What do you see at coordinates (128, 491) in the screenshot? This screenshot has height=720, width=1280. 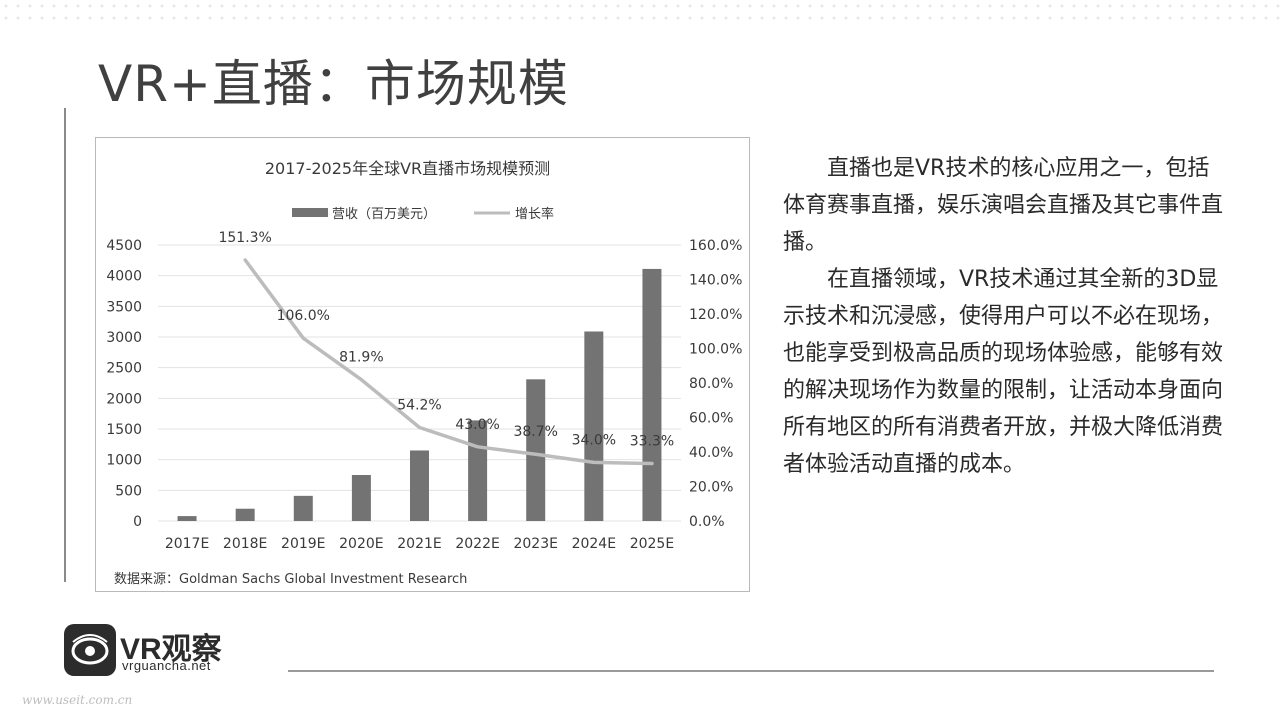 I see `y-left-tick-label: 500` at bounding box center [128, 491].